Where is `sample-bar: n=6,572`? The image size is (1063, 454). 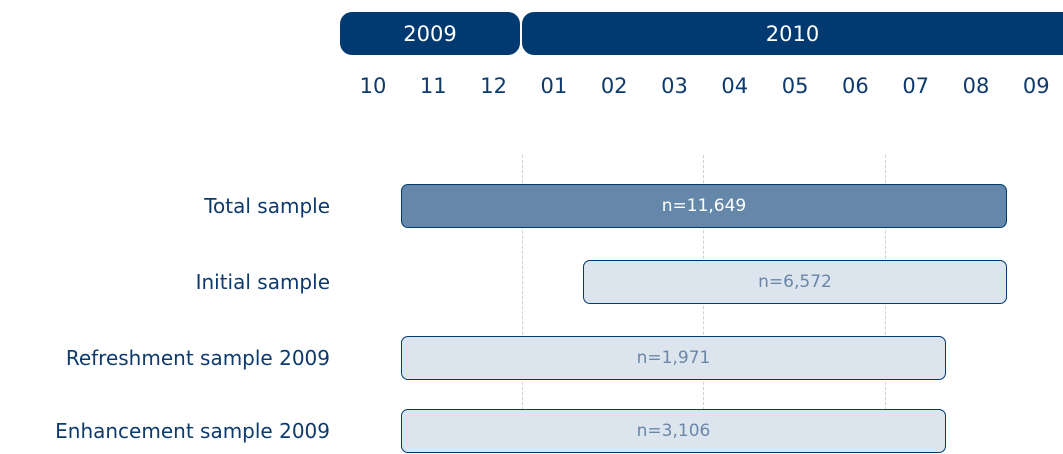 sample-bar: n=6,572 is located at coordinates (795, 282).